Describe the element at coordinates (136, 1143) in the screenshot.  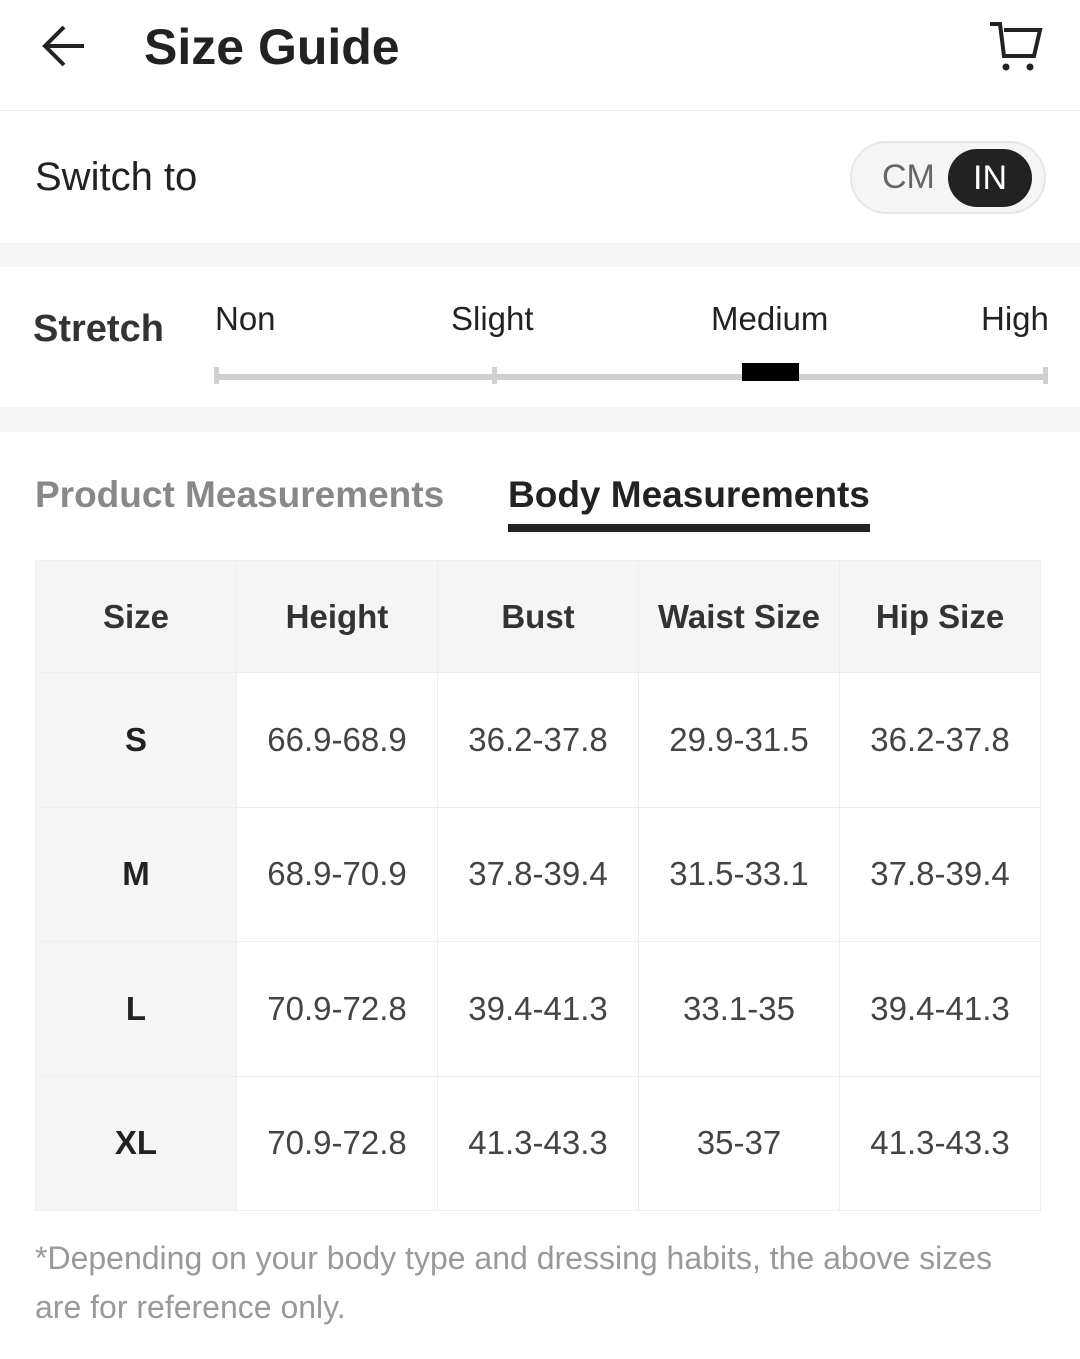
I see `size-cell: XL` at that location.